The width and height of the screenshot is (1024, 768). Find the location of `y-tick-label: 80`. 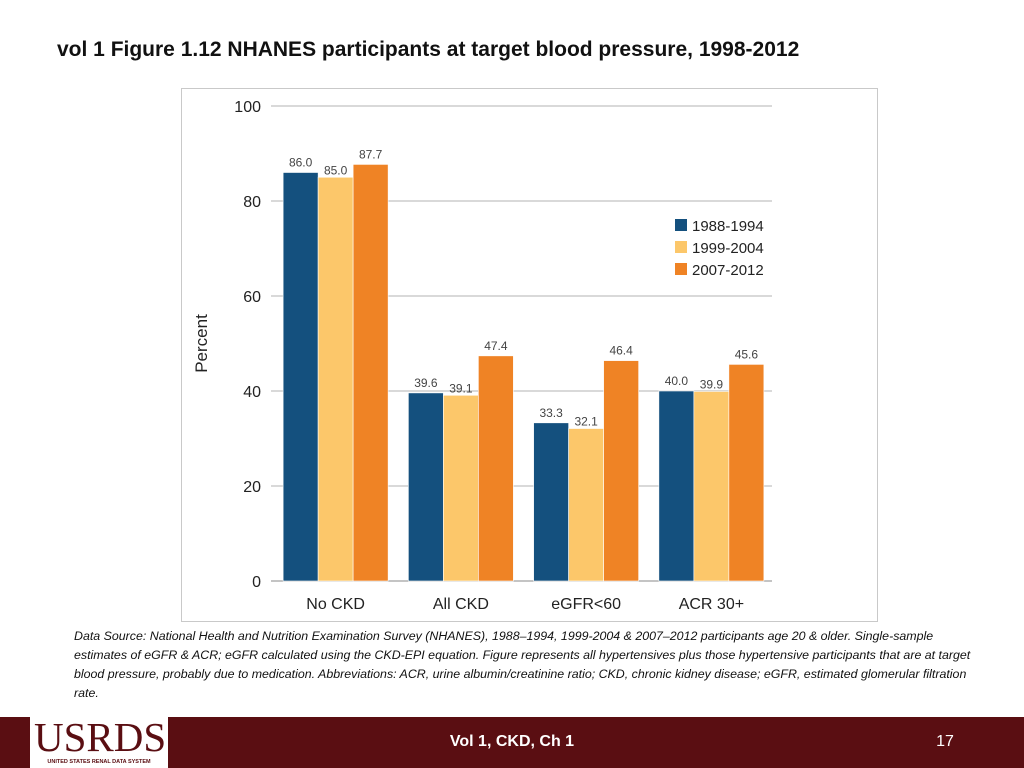

y-tick-label: 80 is located at coordinates (252, 202).